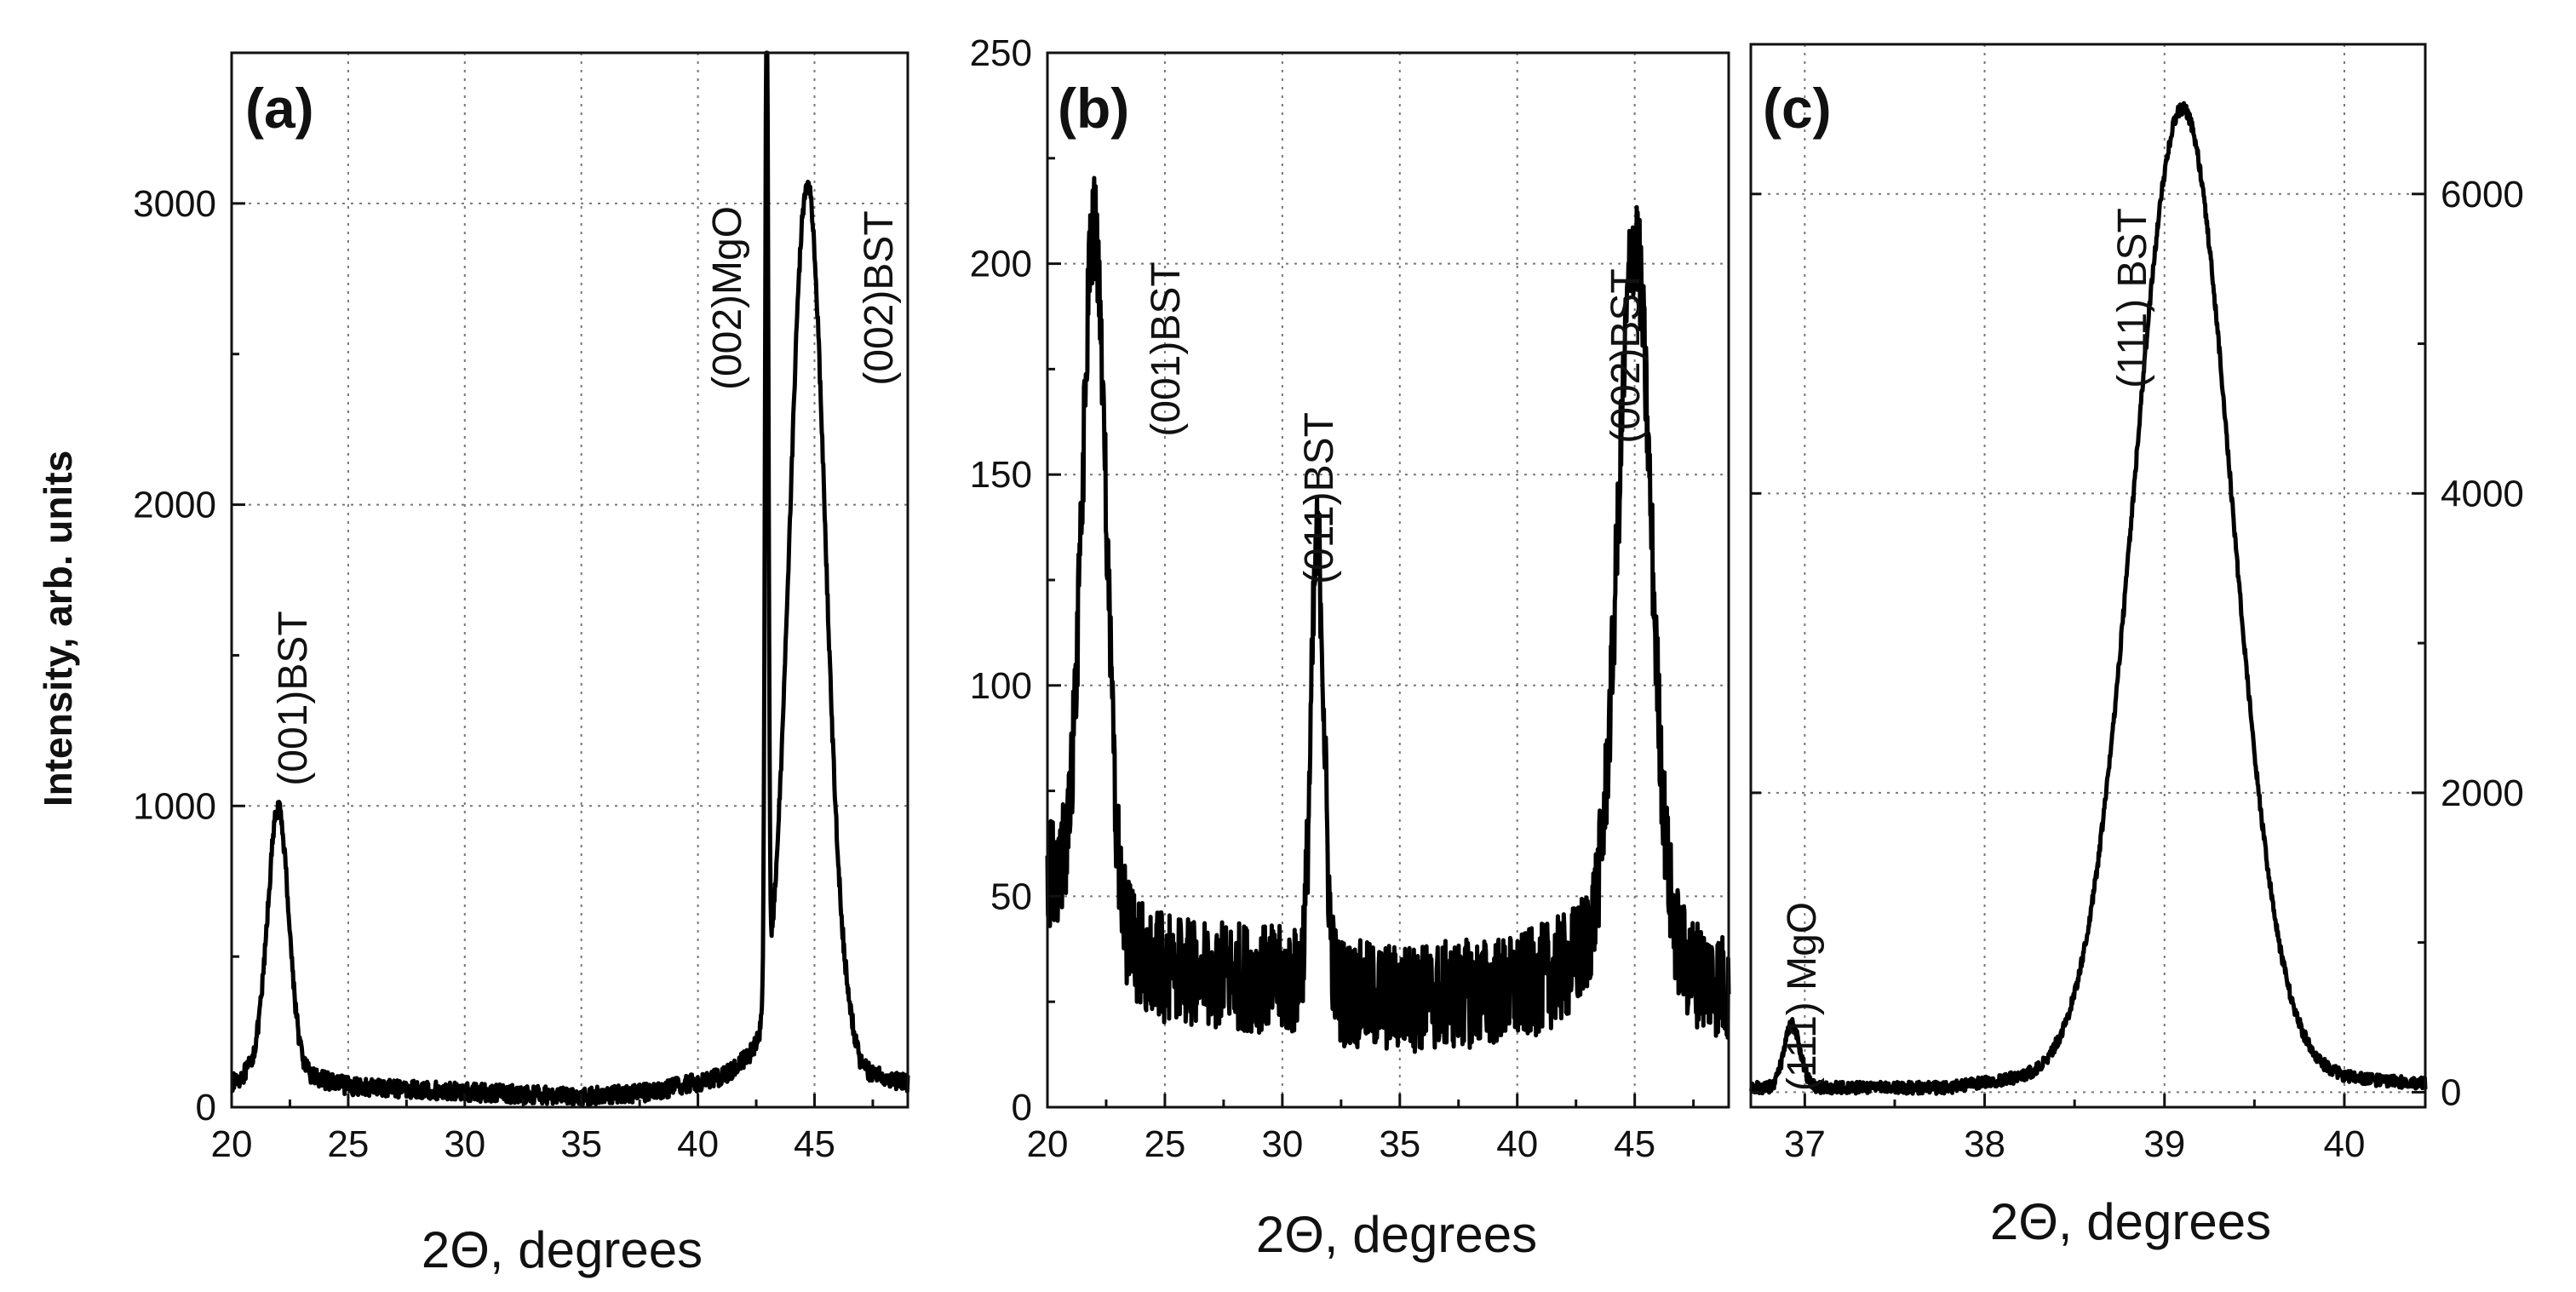 The height and width of the screenshot is (1292, 2576). I want to click on y-tick-label: 1000, so click(174, 806).